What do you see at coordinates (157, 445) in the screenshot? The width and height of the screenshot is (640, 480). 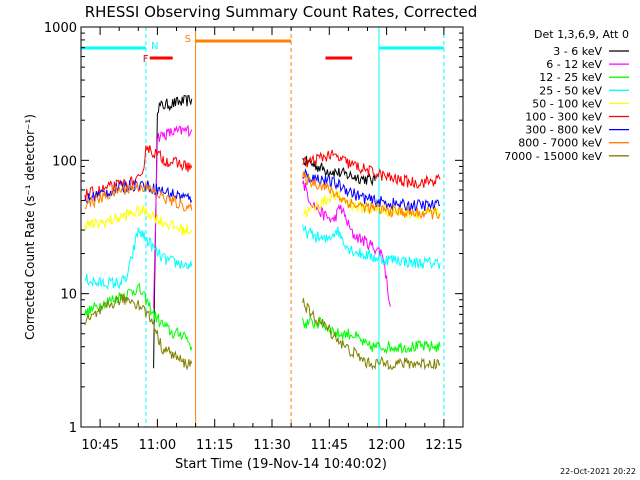 I see `x-tick-label: 11:00` at bounding box center [157, 445].